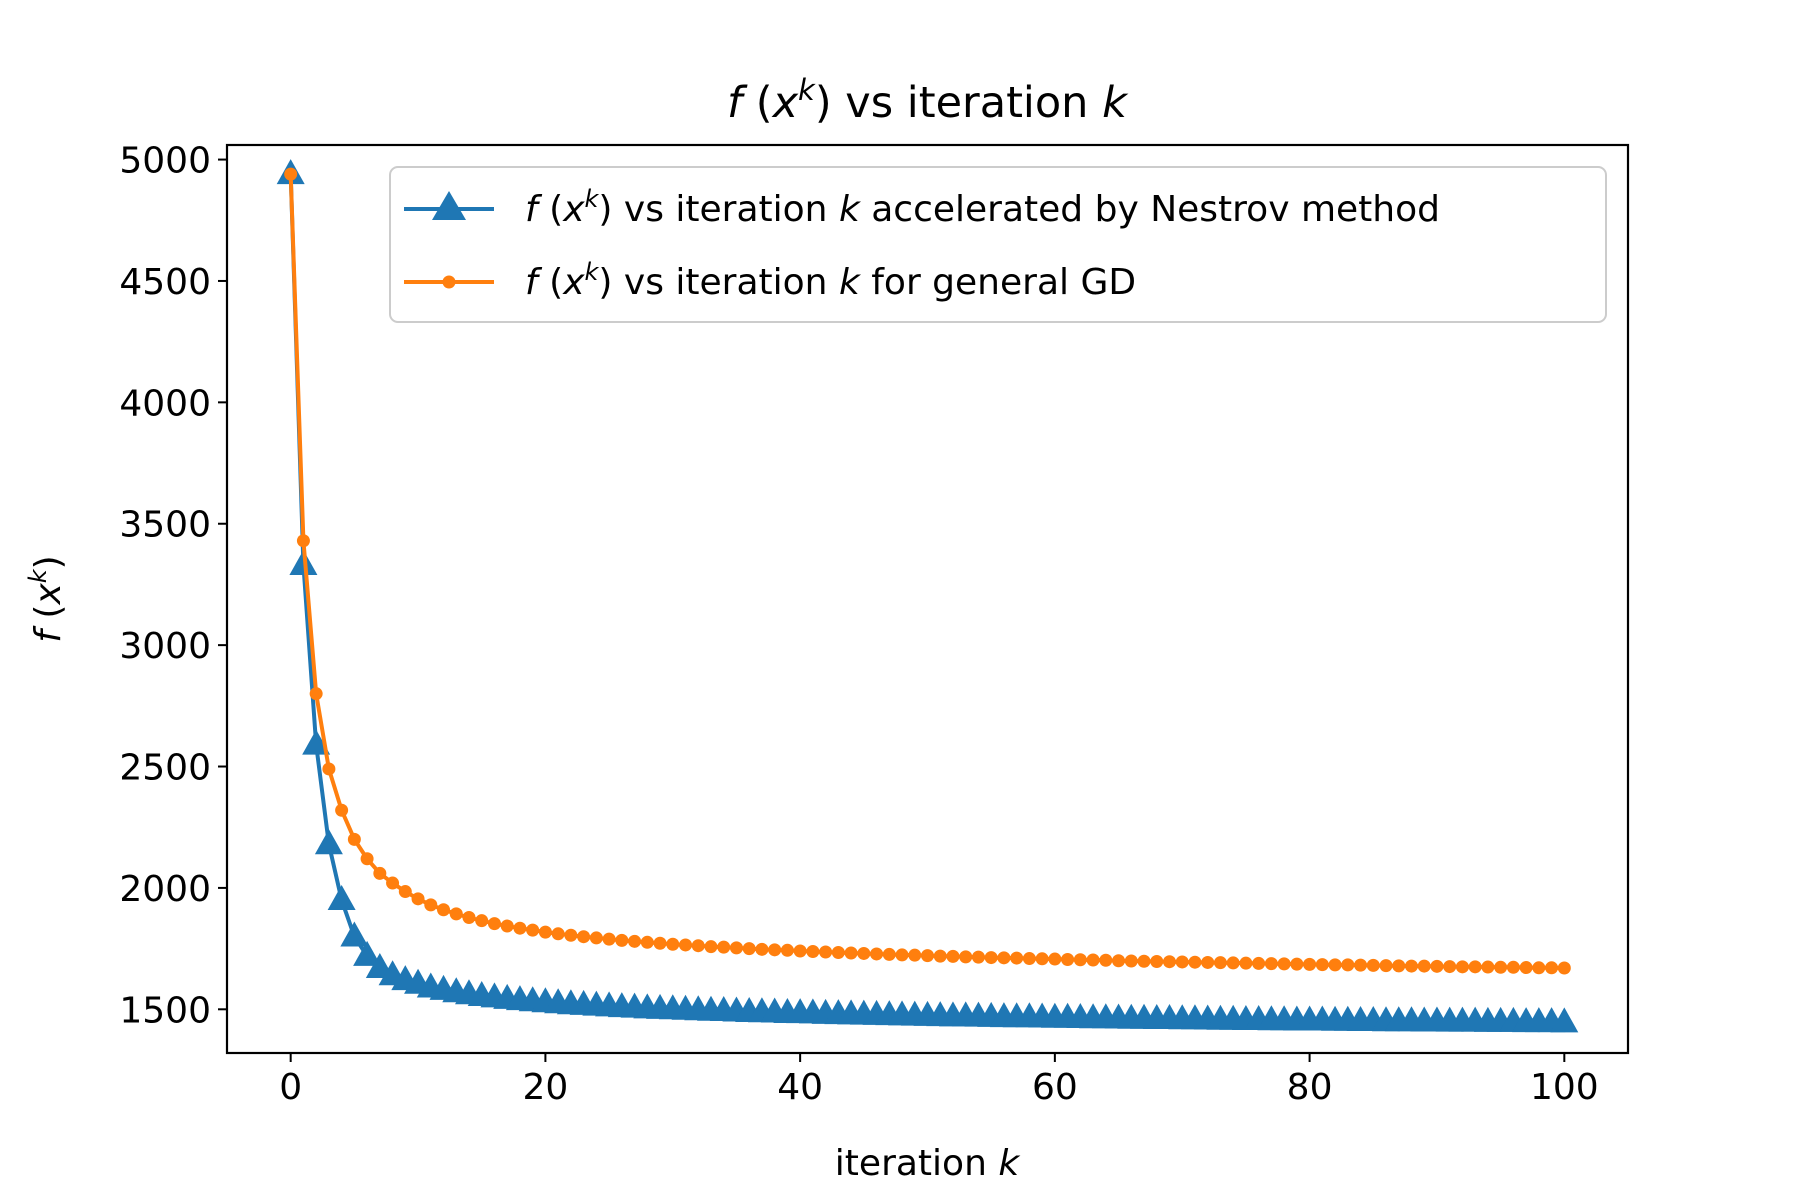 The height and width of the screenshot is (1200, 1800). Describe the element at coordinates (165, 403) in the screenshot. I see `y-tick-label: 4000` at that location.